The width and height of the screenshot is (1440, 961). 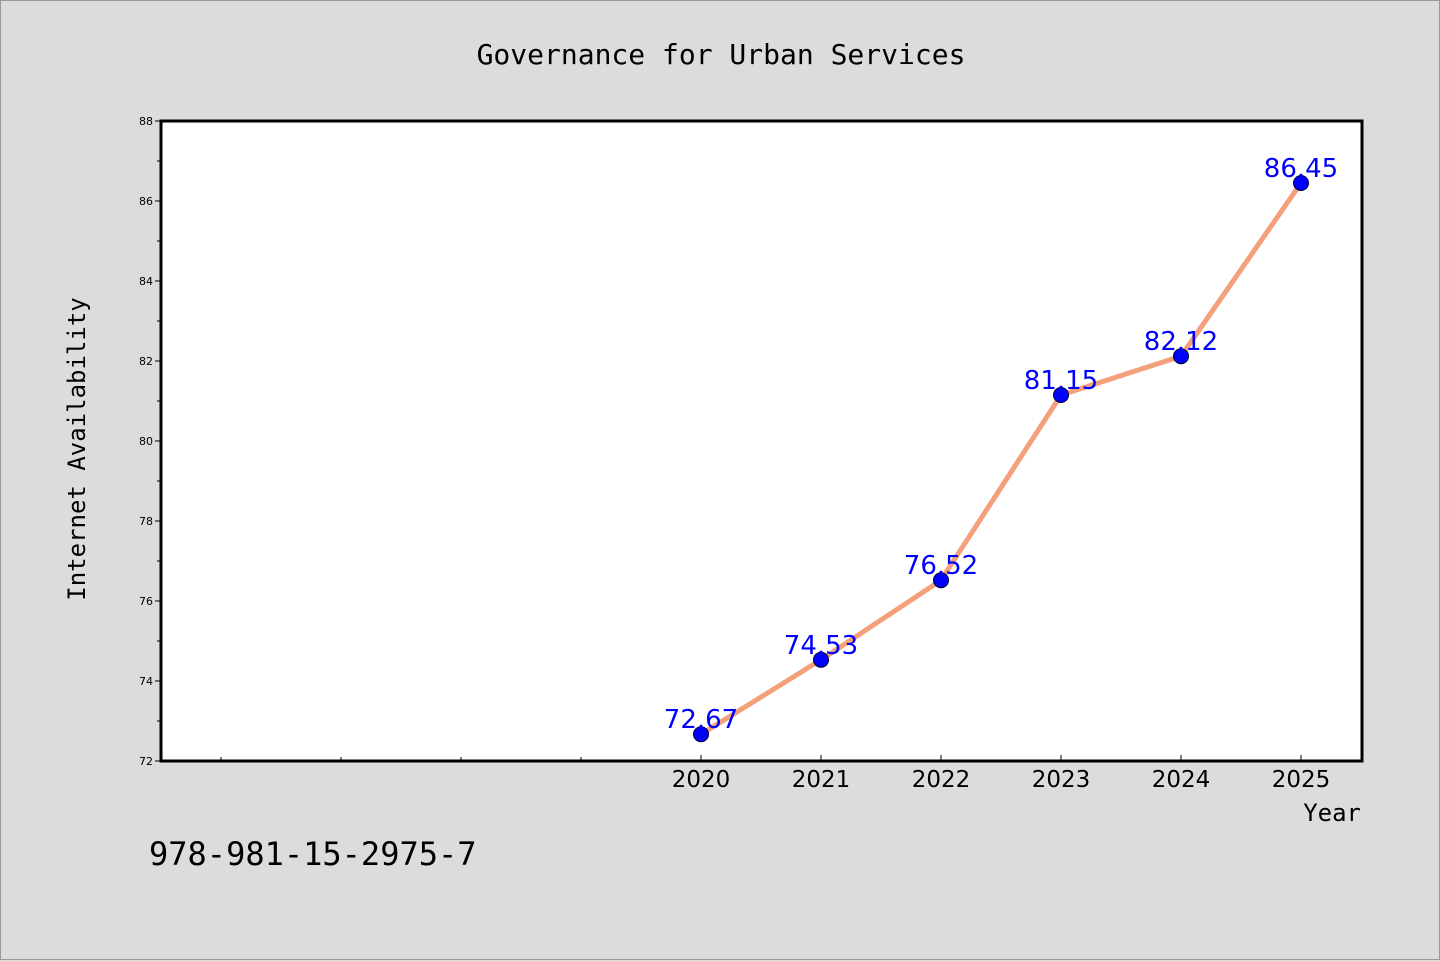 What do you see at coordinates (146, 281) in the screenshot?
I see `y-tick-label: 84` at bounding box center [146, 281].